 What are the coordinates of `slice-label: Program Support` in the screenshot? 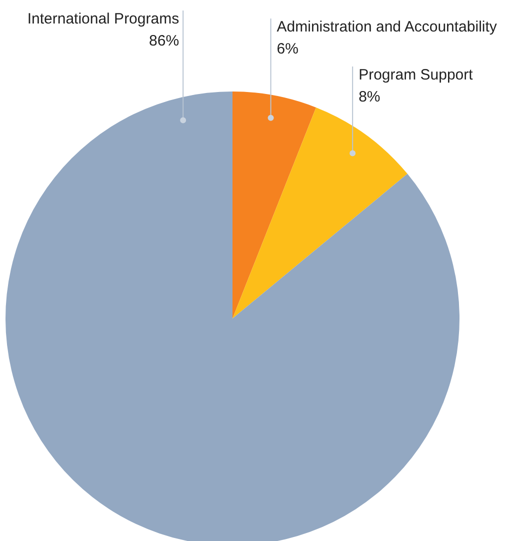 It's located at (416, 75).